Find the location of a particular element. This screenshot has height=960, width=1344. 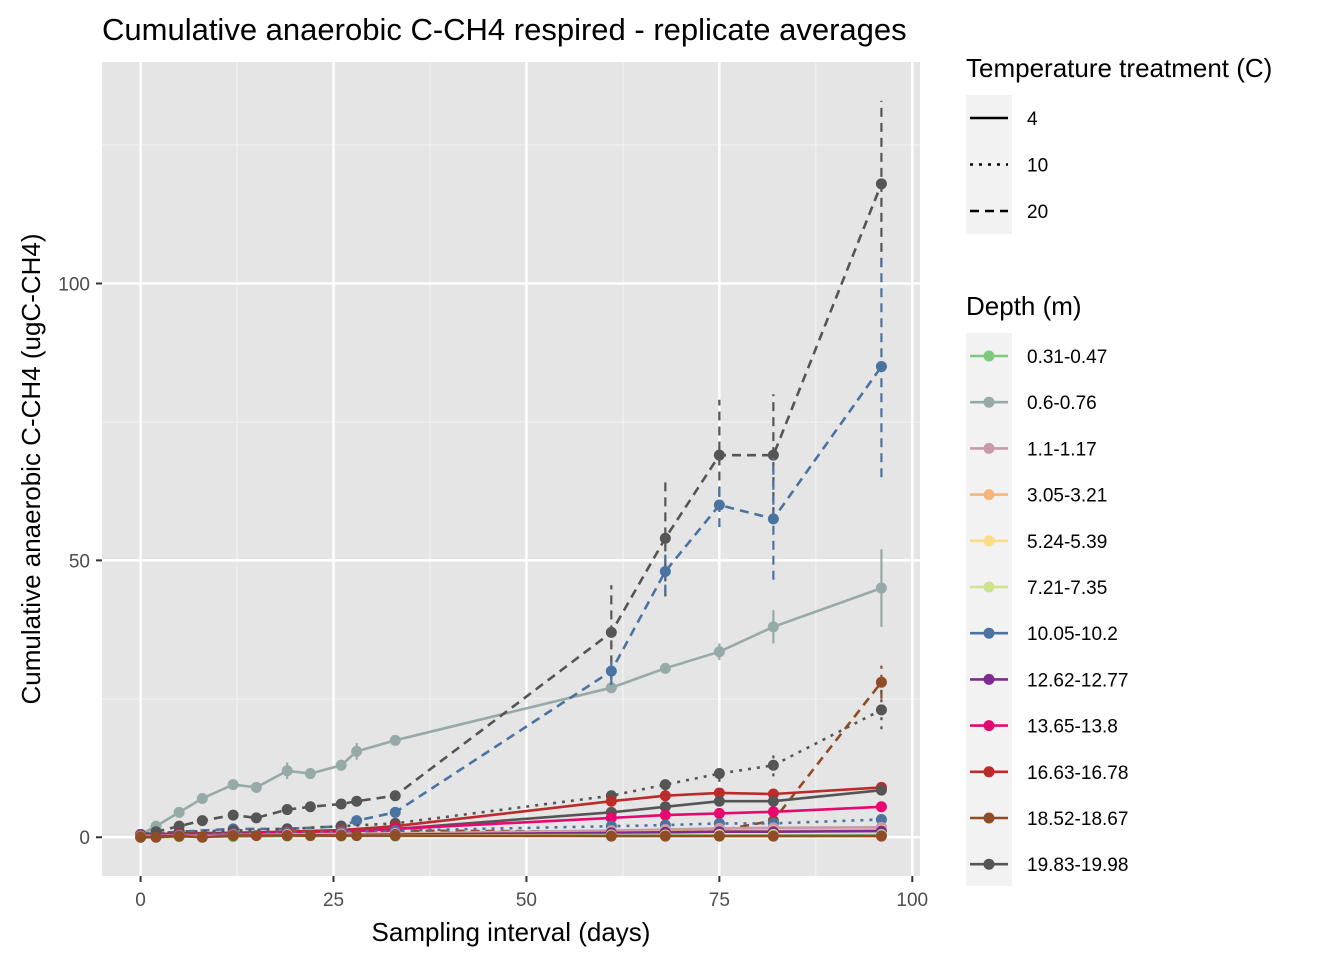

depth-legend-label: 19.83-19.98 is located at coordinates (1077, 865).